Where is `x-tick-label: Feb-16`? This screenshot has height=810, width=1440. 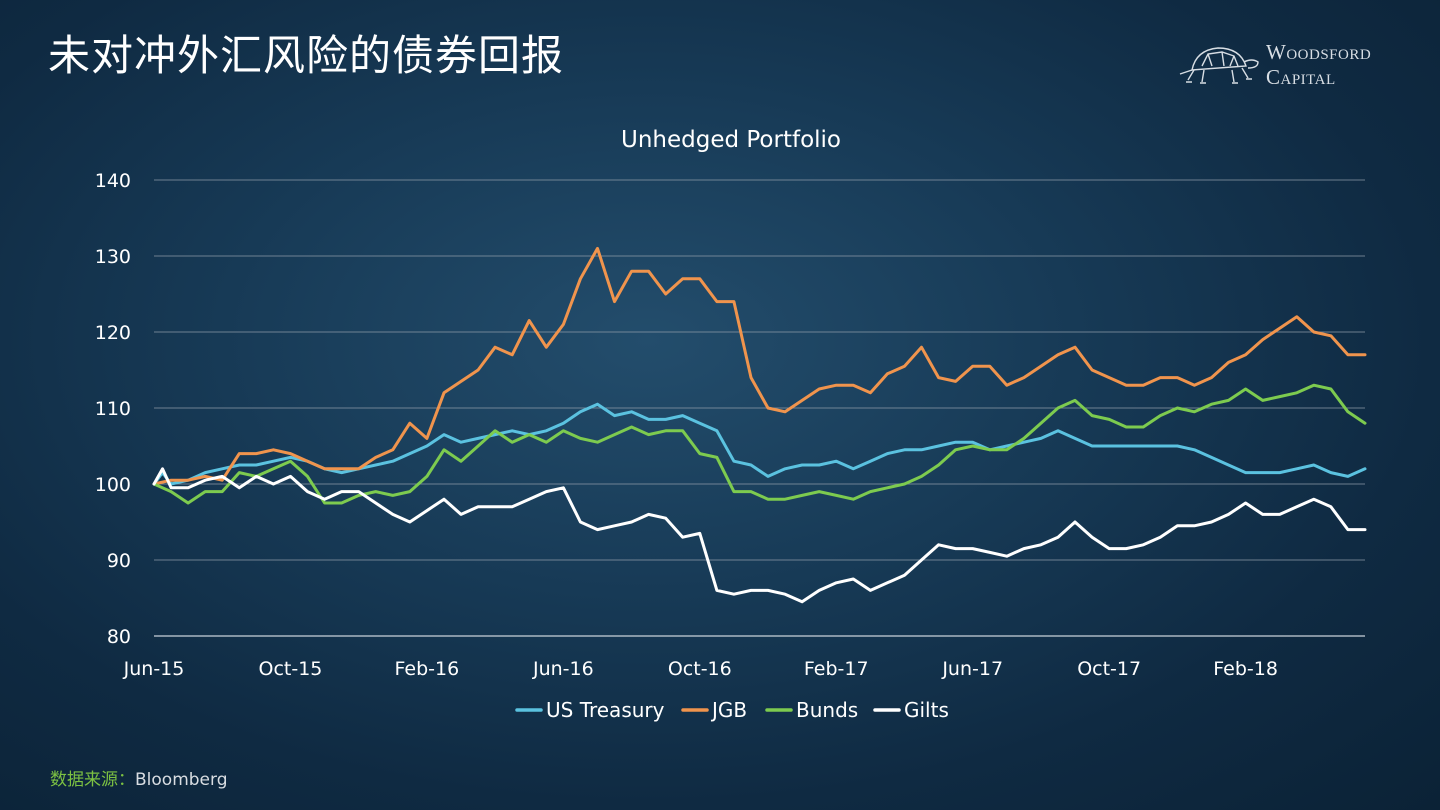
x-tick-label: Feb-16 is located at coordinates (427, 669).